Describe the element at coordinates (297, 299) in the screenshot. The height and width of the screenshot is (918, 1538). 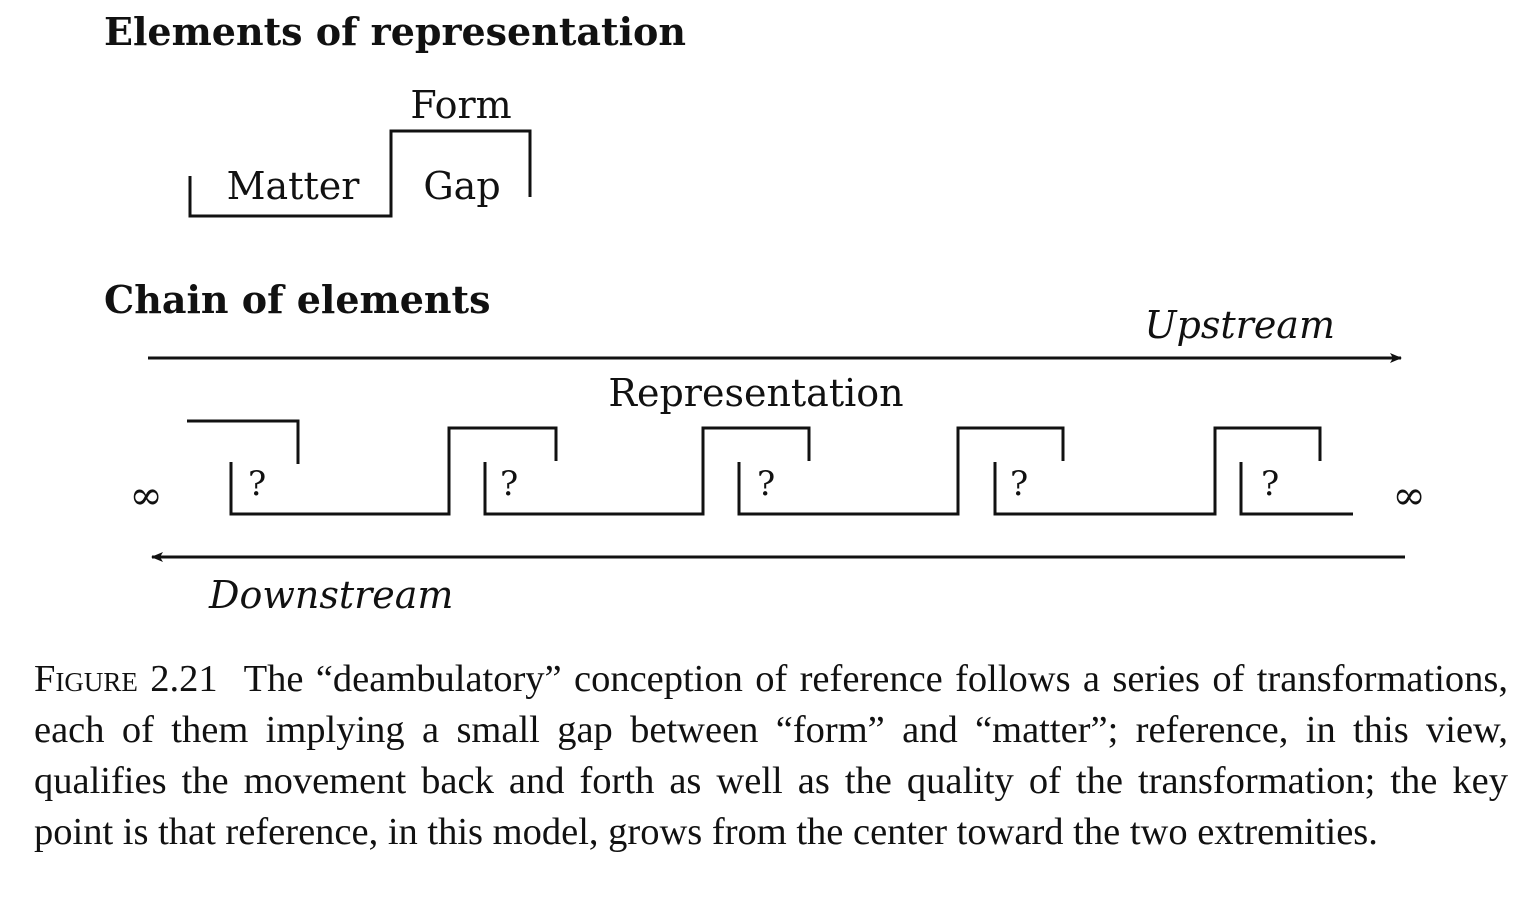
I see `chain-heading: Chain of elements` at that location.